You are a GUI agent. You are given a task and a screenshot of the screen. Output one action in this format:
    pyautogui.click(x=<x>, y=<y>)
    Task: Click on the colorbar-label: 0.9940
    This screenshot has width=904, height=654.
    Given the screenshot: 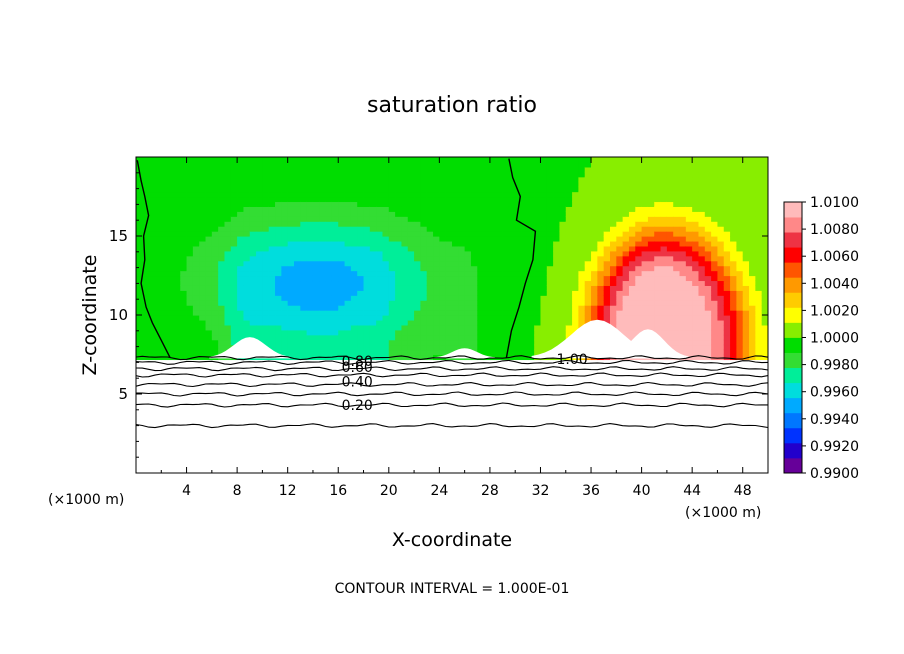 What is the action you would take?
    pyautogui.click(x=834, y=420)
    